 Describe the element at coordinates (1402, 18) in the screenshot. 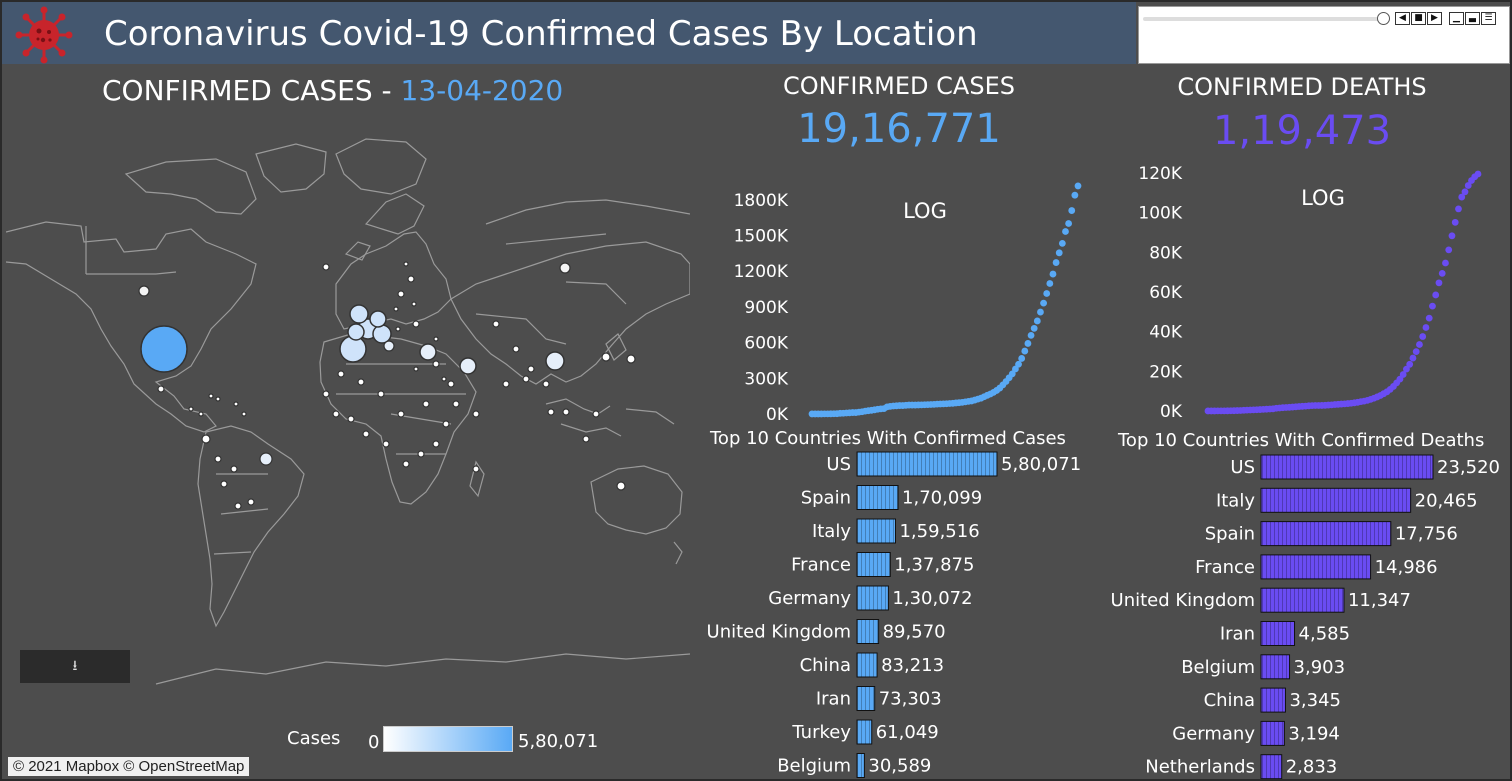

I see `previous-icon: ◀` at that location.